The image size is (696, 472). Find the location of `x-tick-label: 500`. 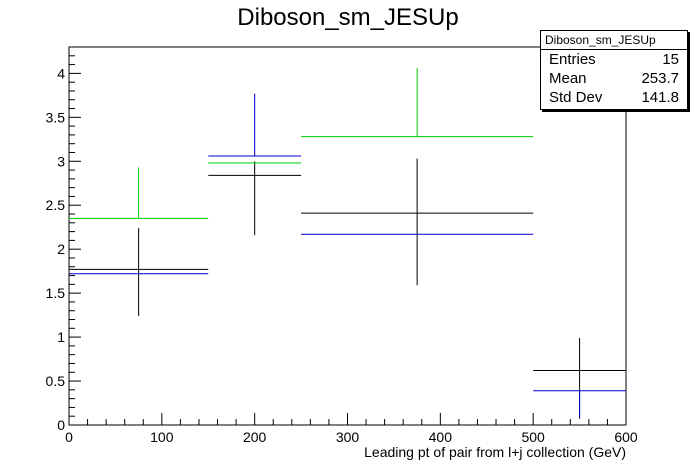

x-tick-label: 500 is located at coordinates (533, 437).